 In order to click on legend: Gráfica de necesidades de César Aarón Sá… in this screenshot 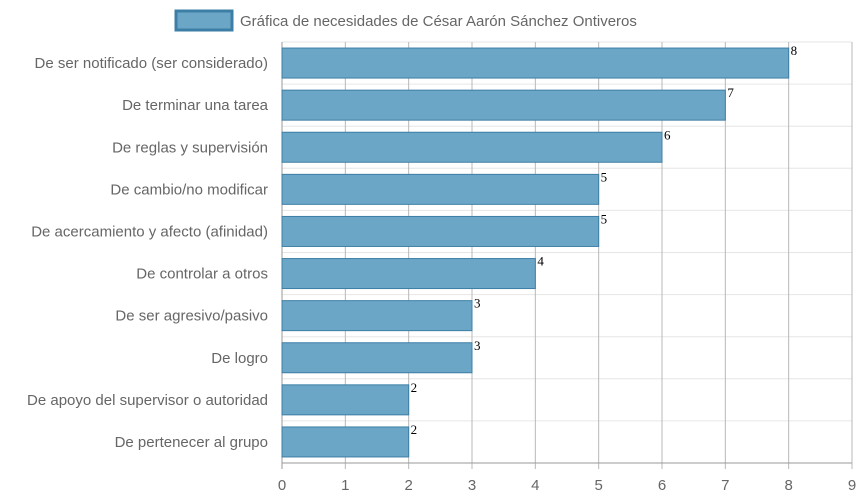, I will do `click(405, 20)`.